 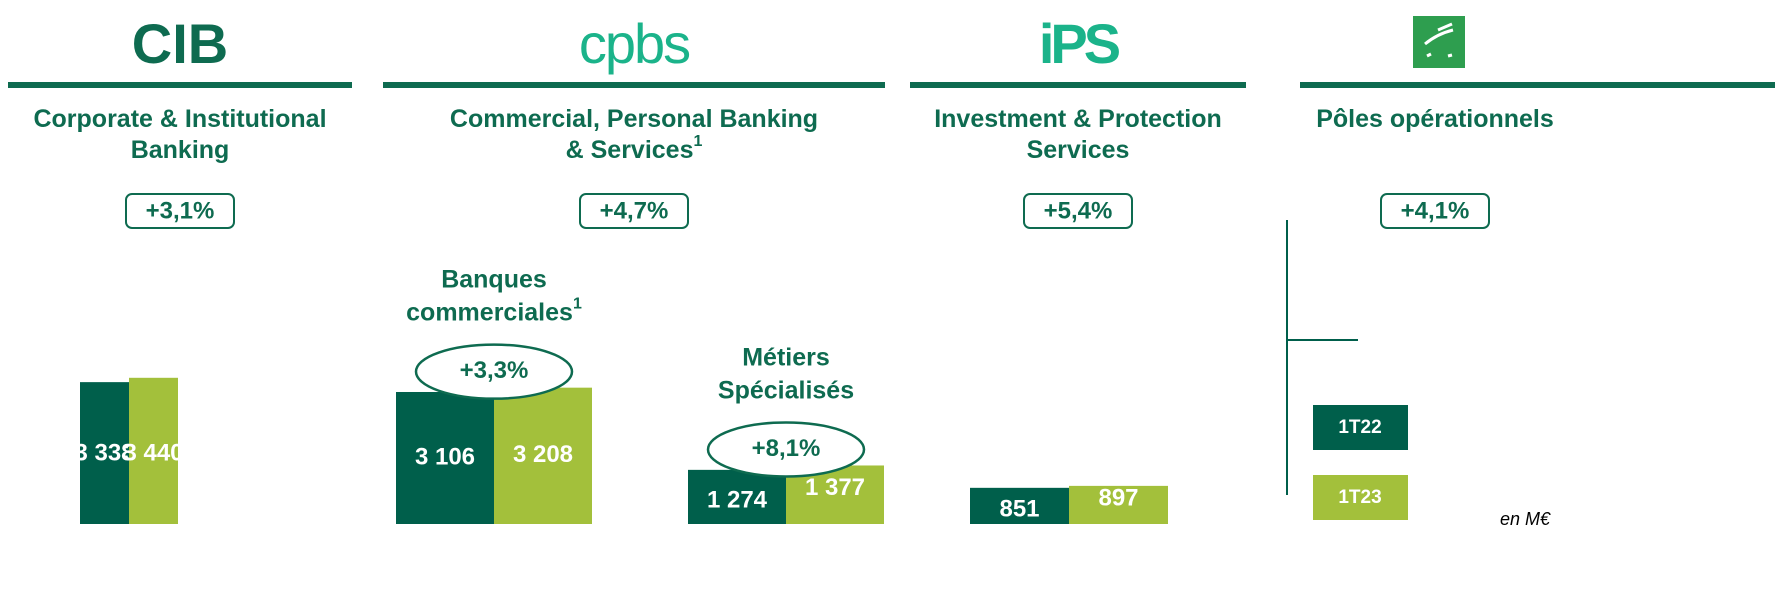 I want to click on bar-value-label: 3 440, so click(x=153, y=452).